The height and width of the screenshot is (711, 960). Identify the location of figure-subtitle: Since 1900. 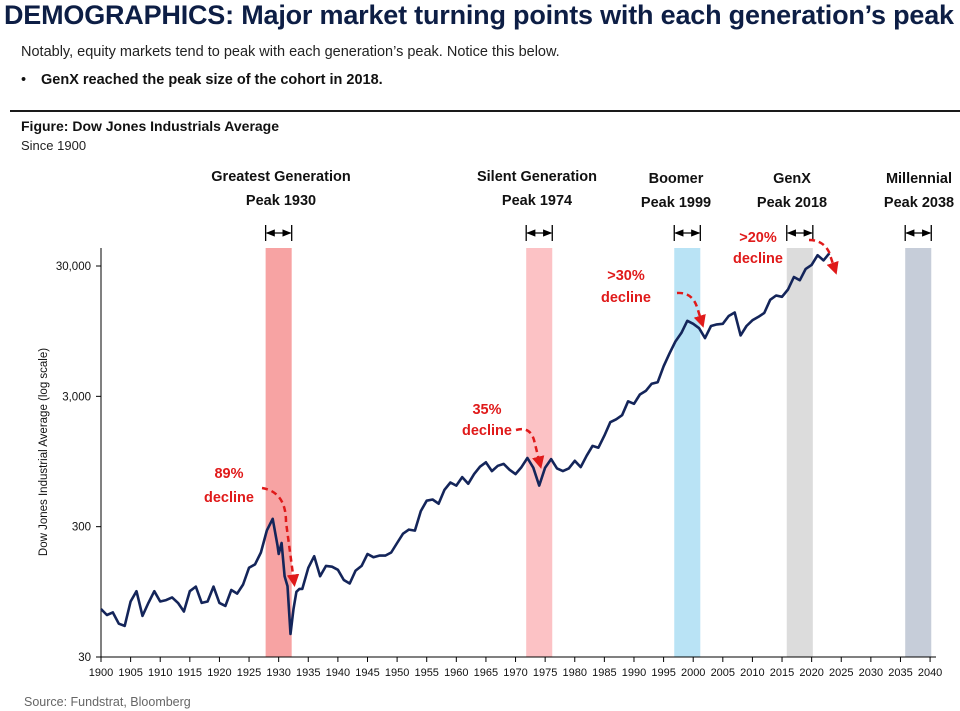
(54, 145).